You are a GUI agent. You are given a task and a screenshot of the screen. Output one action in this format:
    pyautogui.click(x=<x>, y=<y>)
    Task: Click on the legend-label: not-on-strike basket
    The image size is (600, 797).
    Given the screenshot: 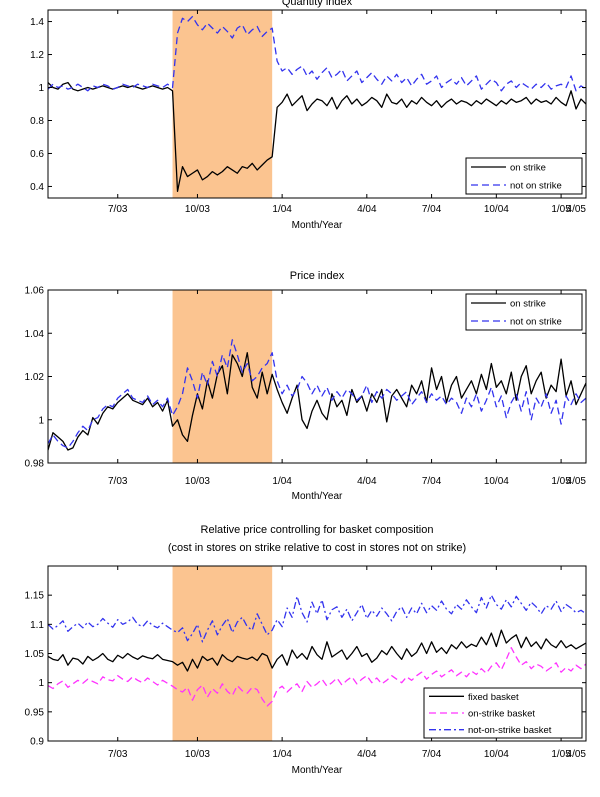 What is the action you would take?
    pyautogui.click(x=510, y=730)
    